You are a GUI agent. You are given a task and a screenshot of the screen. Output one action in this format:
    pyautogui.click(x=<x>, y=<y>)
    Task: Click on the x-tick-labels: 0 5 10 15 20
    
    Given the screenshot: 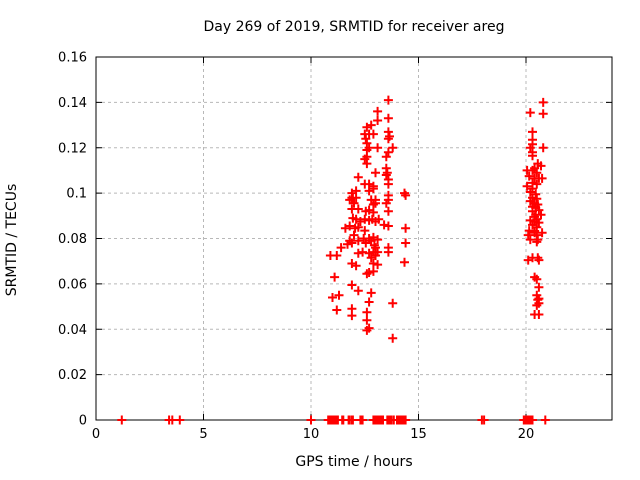 What is the action you would take?
    pyautogui.click(x=313, y=434)
    